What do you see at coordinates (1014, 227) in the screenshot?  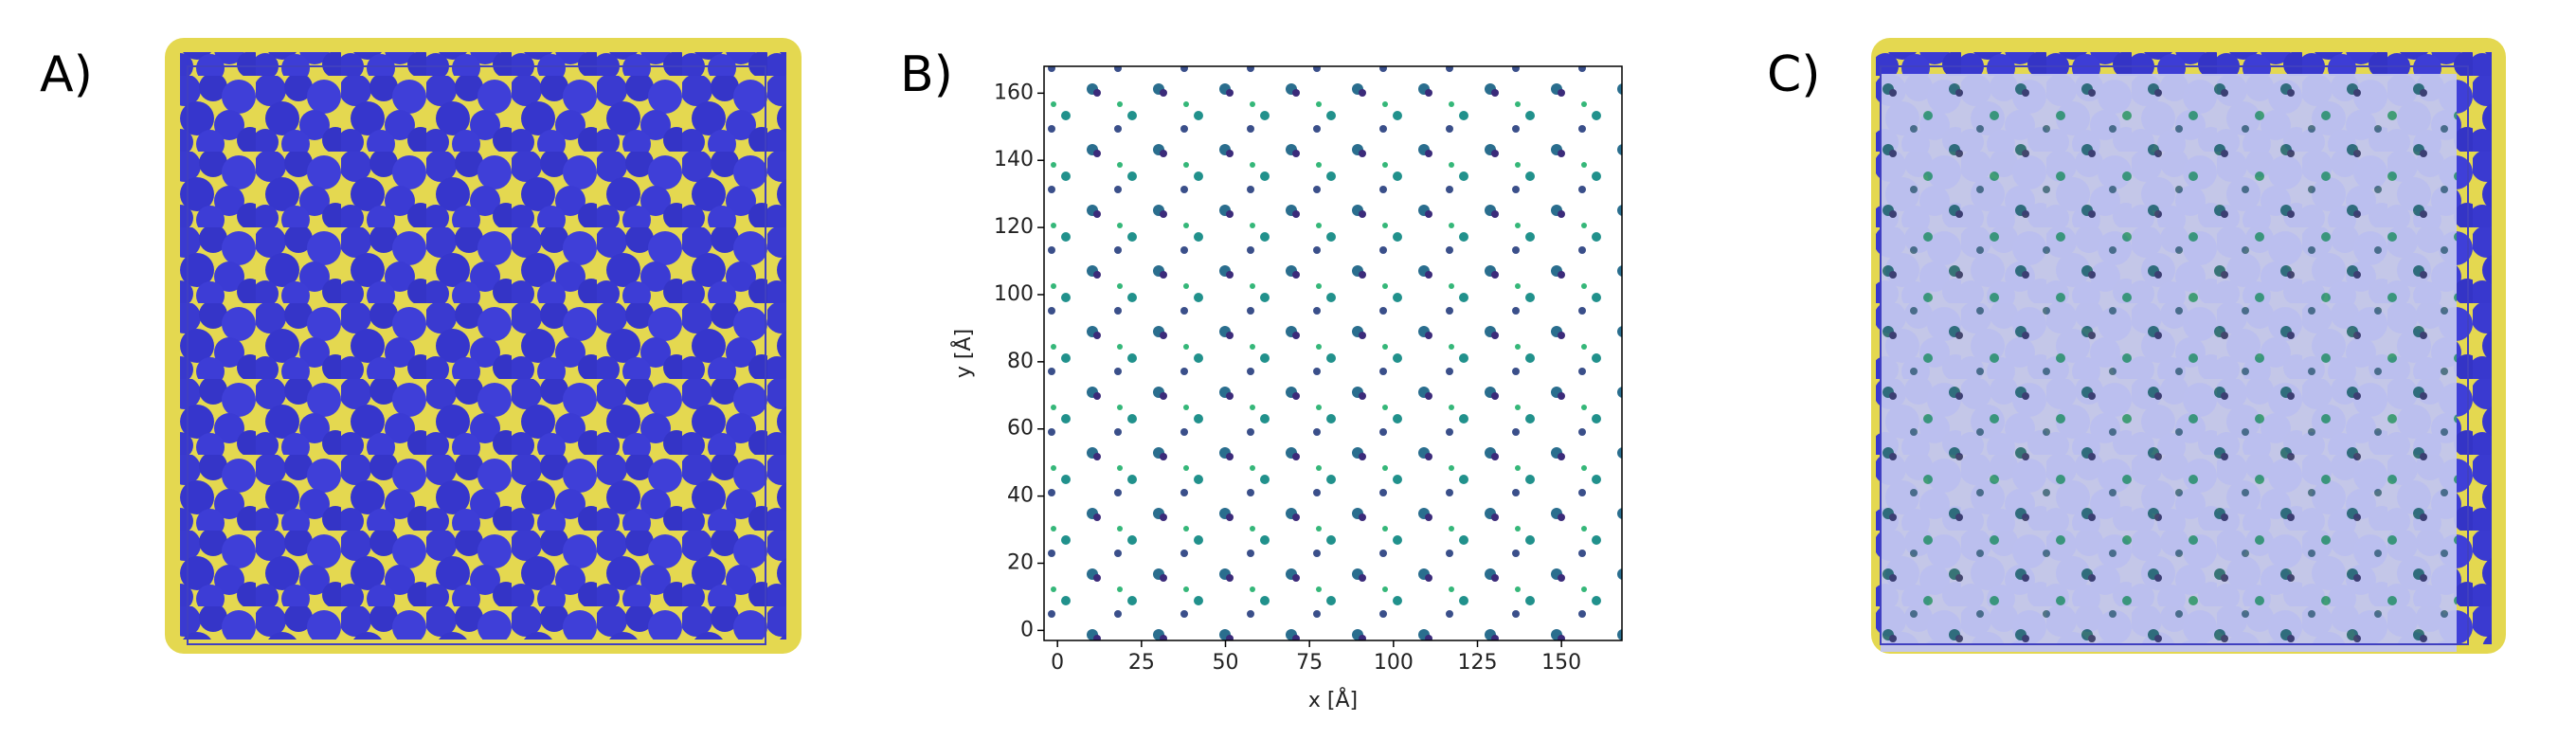 I see `y-tick-label: 120` at bounding box center [1014, 227].